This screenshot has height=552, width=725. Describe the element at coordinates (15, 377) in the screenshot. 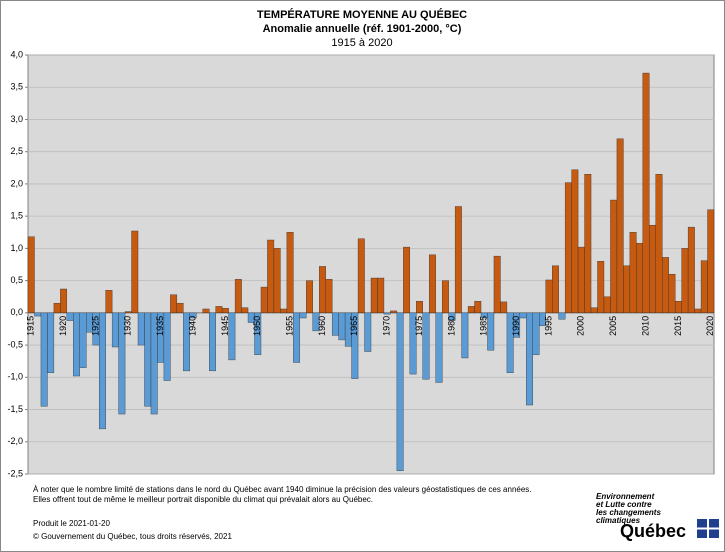

I see `y-tick-label: -1,0` at that location.